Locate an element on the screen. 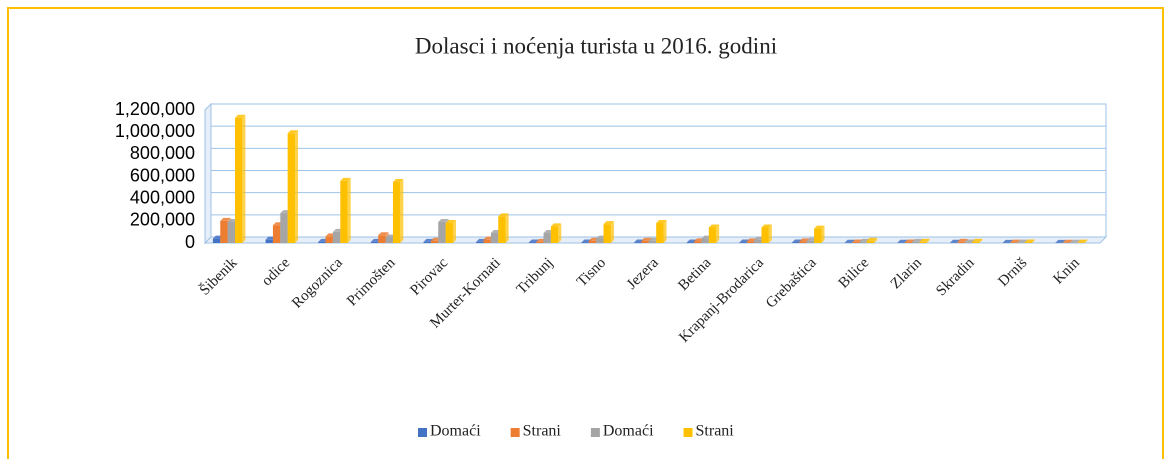 This screenshot has width=1173, height=459. y-tick-label: 1,200,000 is located at coordinates (155, 109).